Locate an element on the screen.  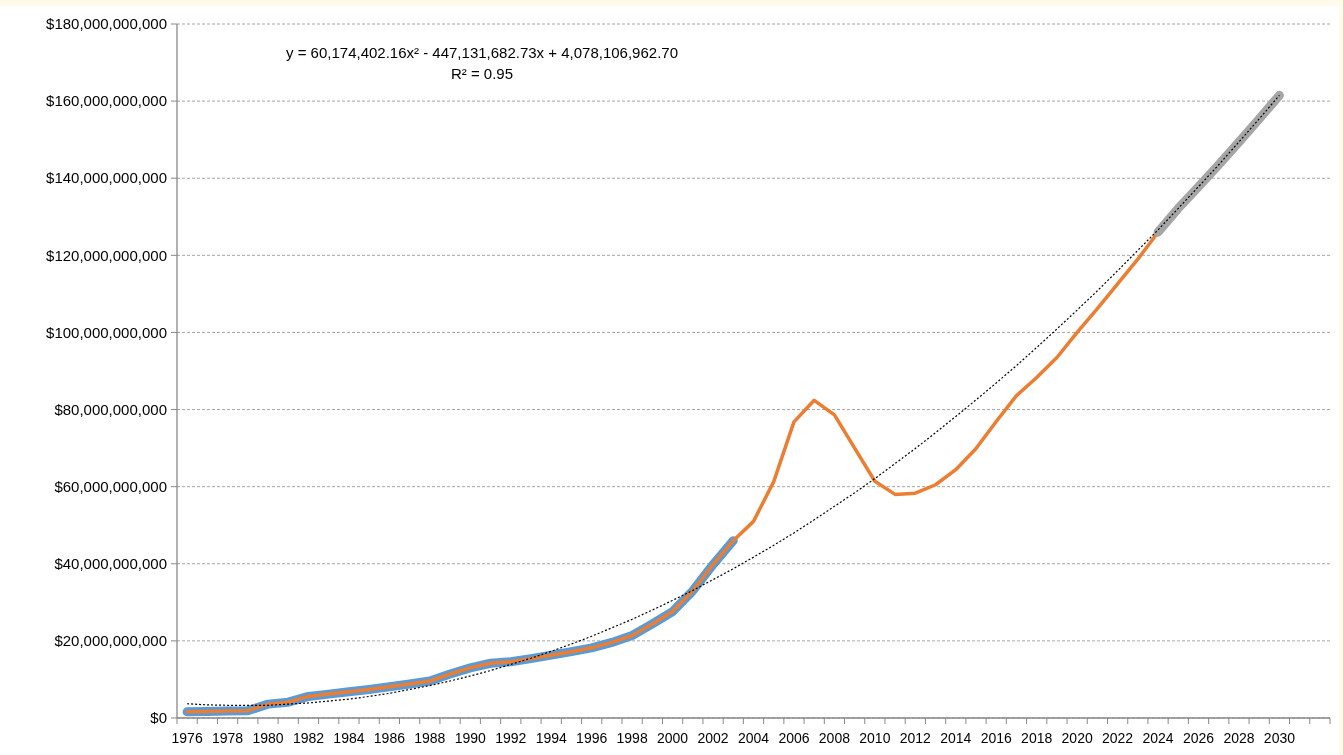
x-tick-label: 2016 is located at coordinates (996, 738).